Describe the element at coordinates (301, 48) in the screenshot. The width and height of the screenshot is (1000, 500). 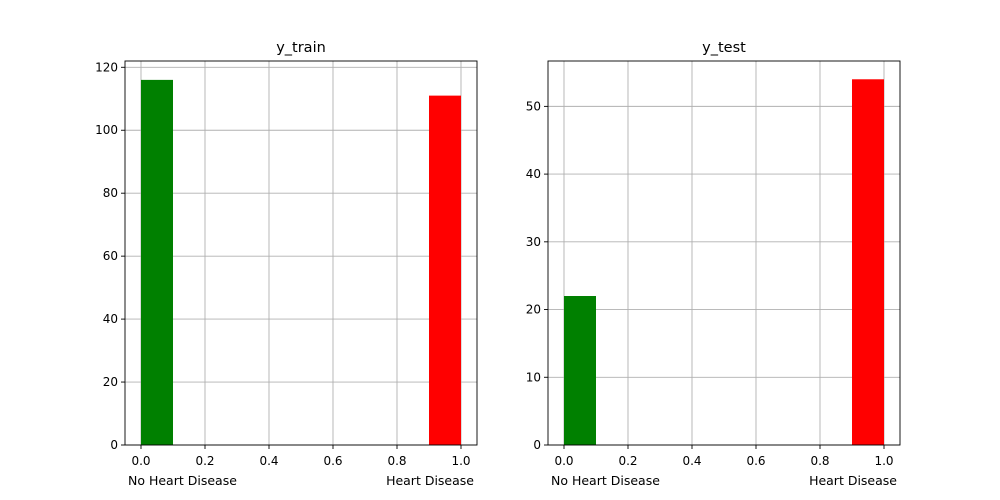
I see `chart-title: y_train` at that location.